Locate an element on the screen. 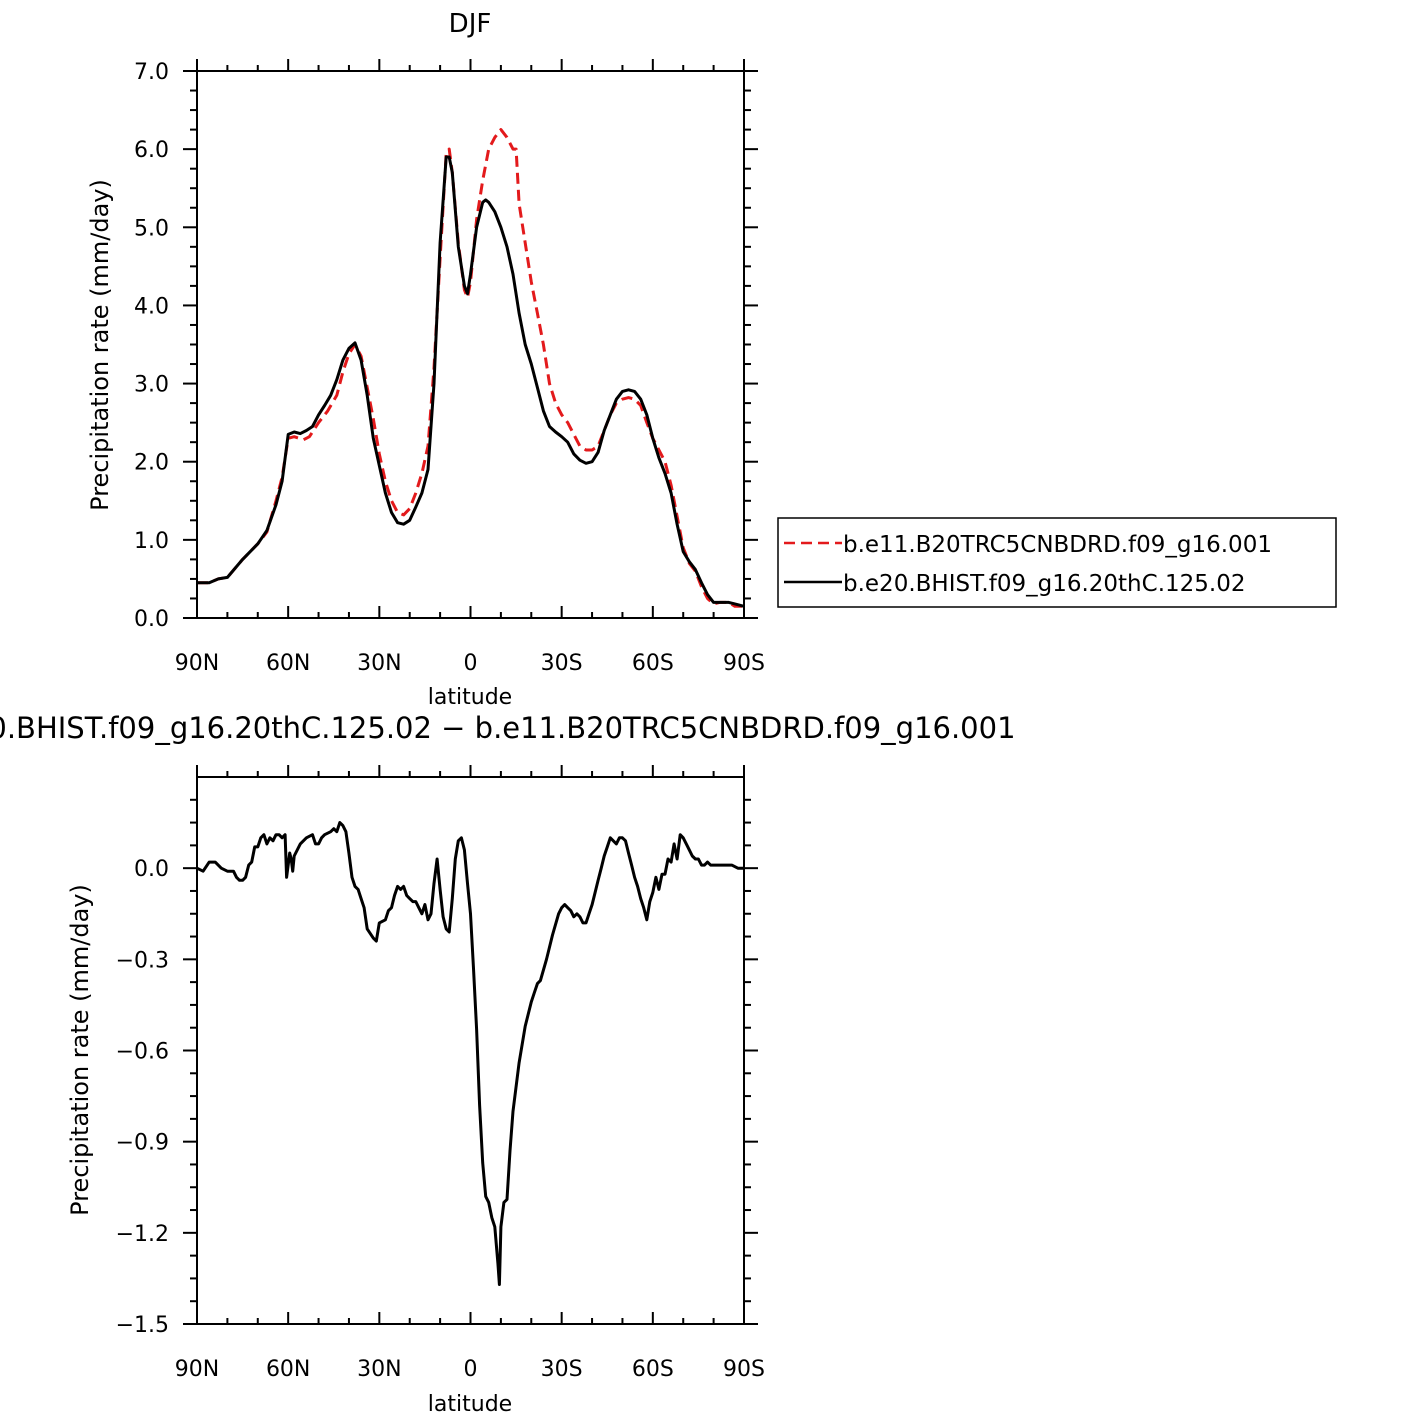 Image resolution: width=1424 pixels, height=1424 pixels. bottom-y-tick-label: −0.6 is located at coordinates (142, 1052).